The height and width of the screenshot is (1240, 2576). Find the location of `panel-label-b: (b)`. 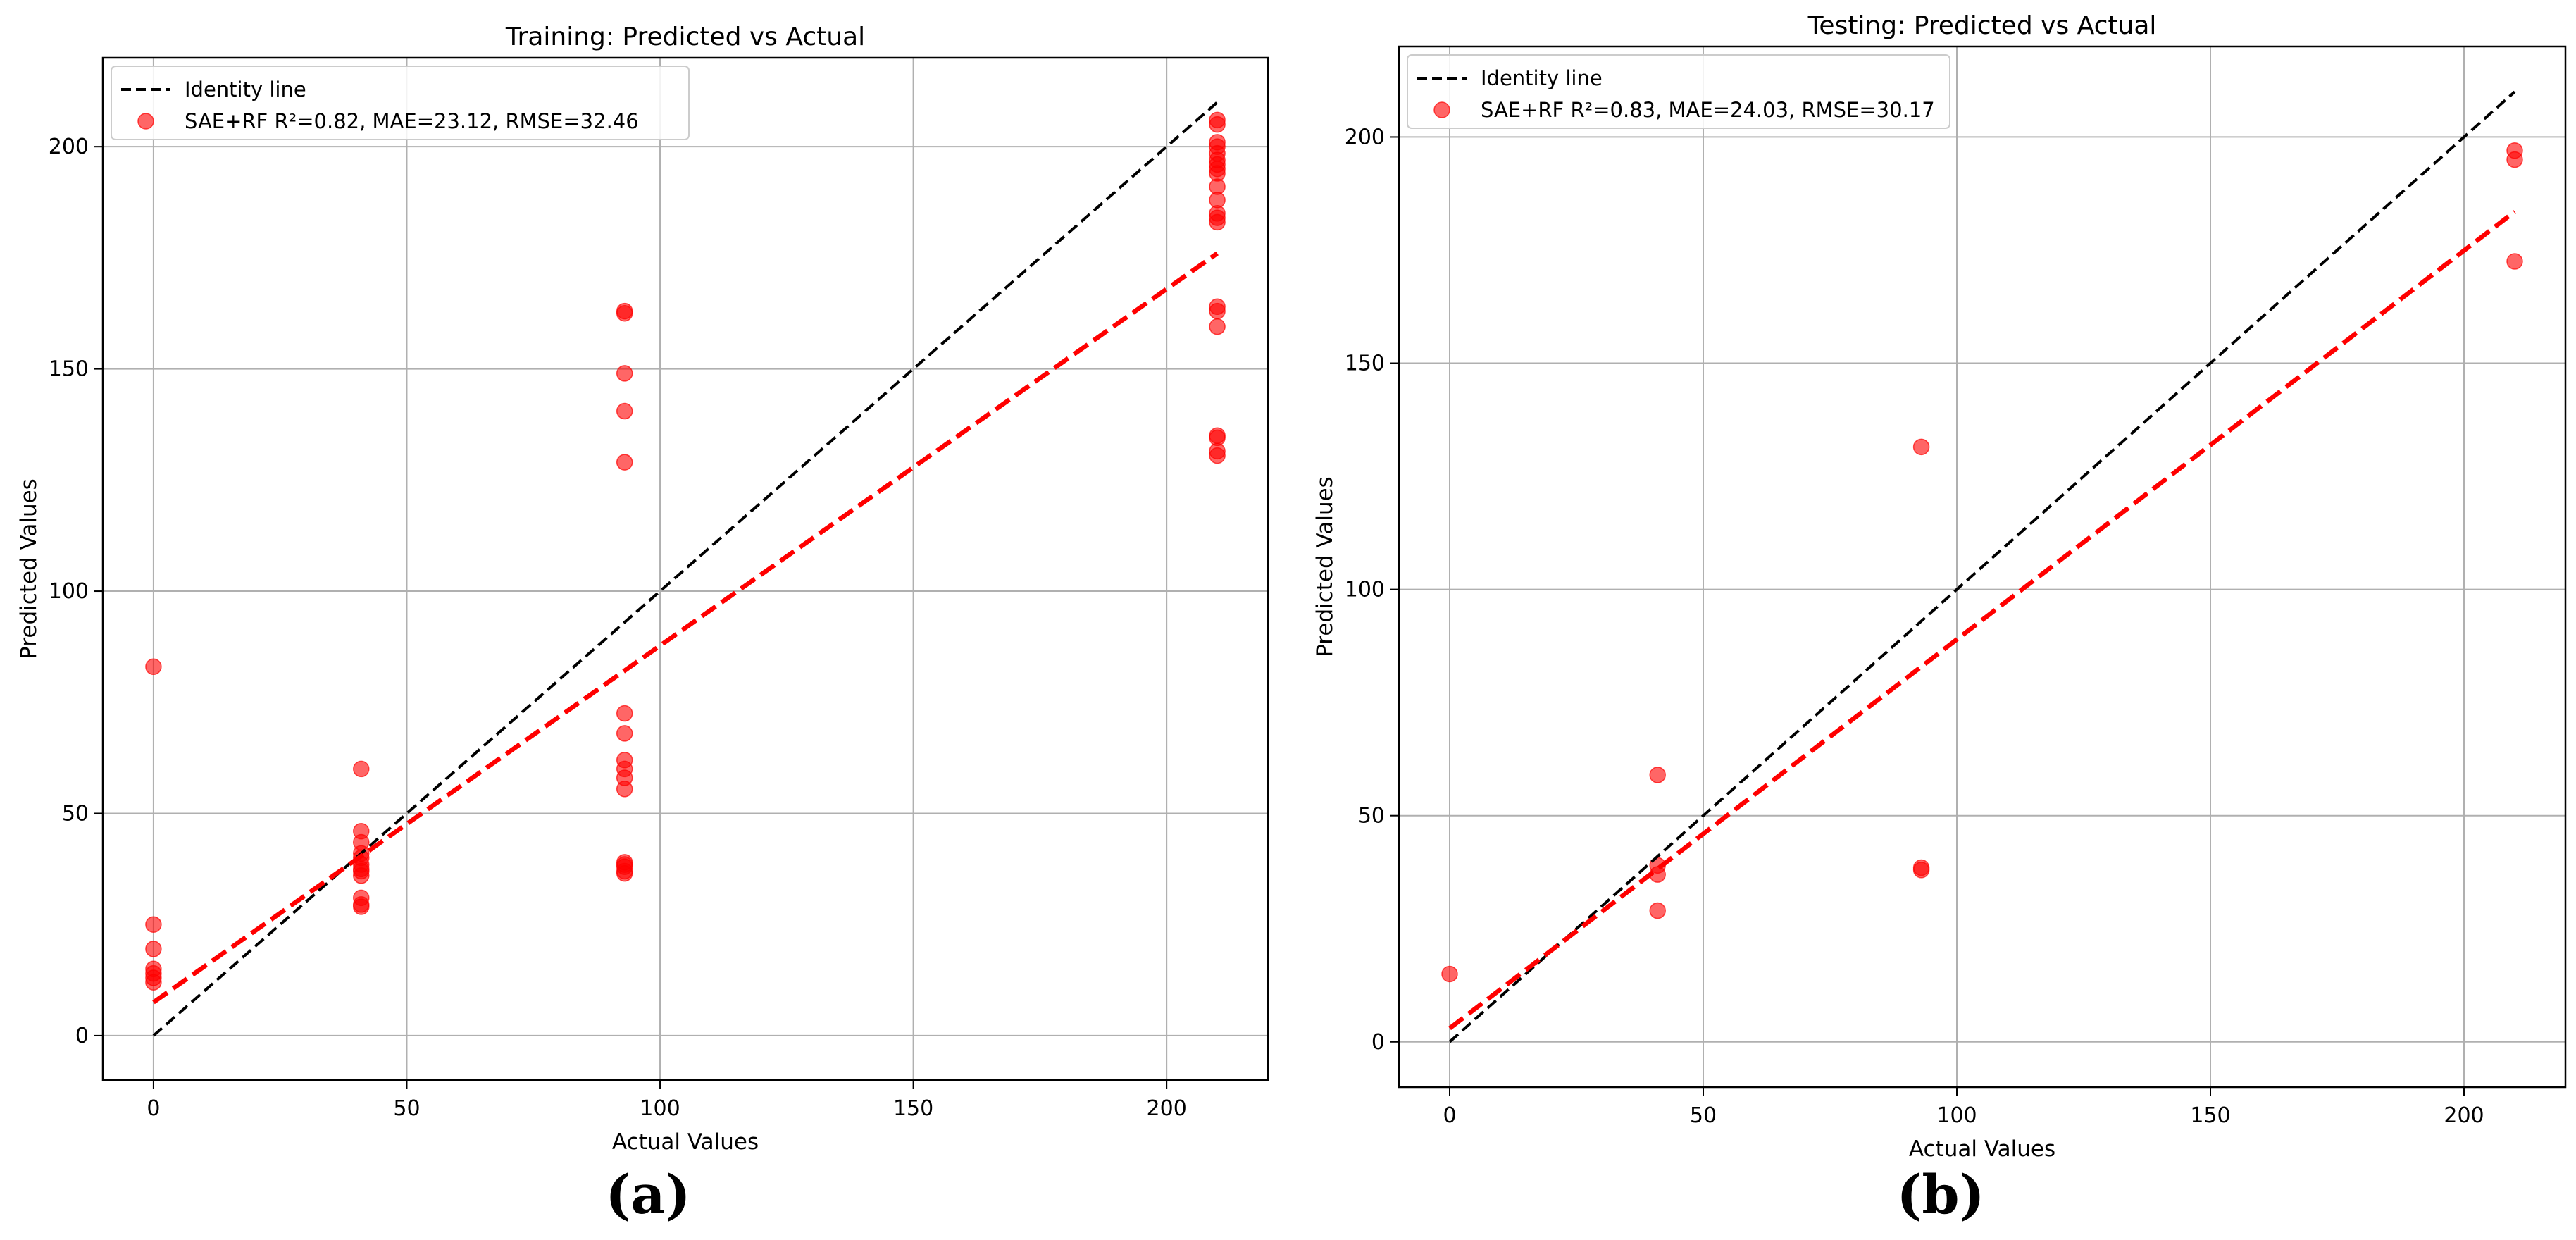

panel-label-b: (b) is located at coordinates (1940, 1195).